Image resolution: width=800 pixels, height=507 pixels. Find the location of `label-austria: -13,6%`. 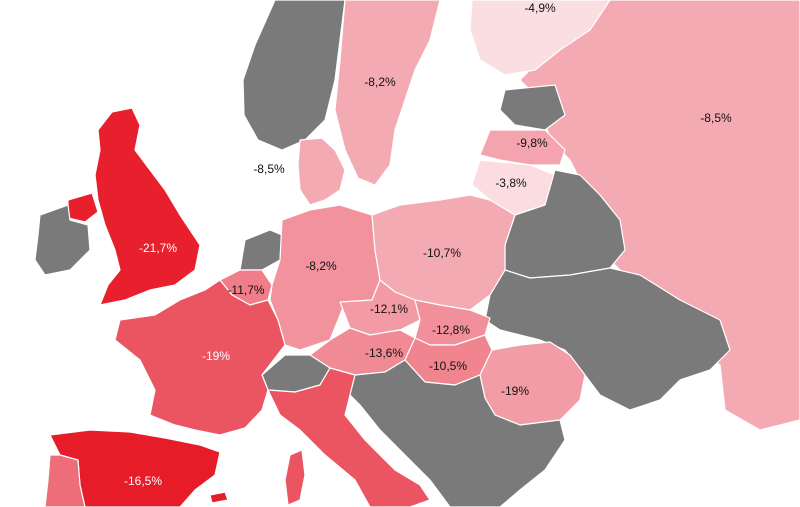

label-austria: -13,6% is located at coordinates (384, 353).